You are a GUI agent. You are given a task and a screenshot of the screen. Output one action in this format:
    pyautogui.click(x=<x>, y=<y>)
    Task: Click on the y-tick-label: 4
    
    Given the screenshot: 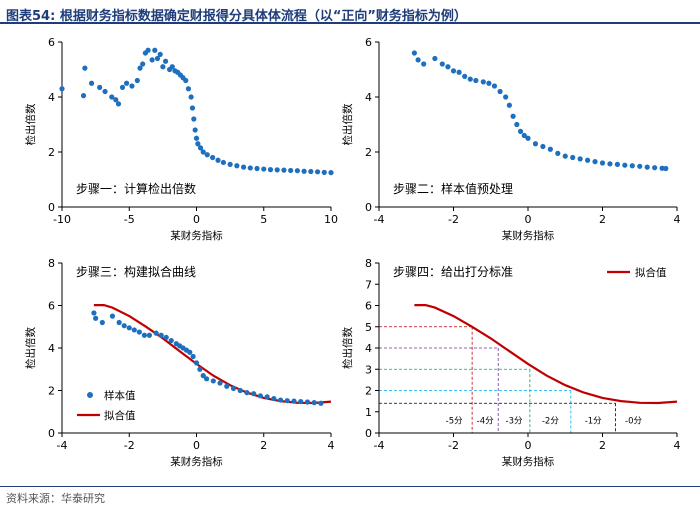 What is the action you would take?
    pyautogui.click(x=368, y=97)
    